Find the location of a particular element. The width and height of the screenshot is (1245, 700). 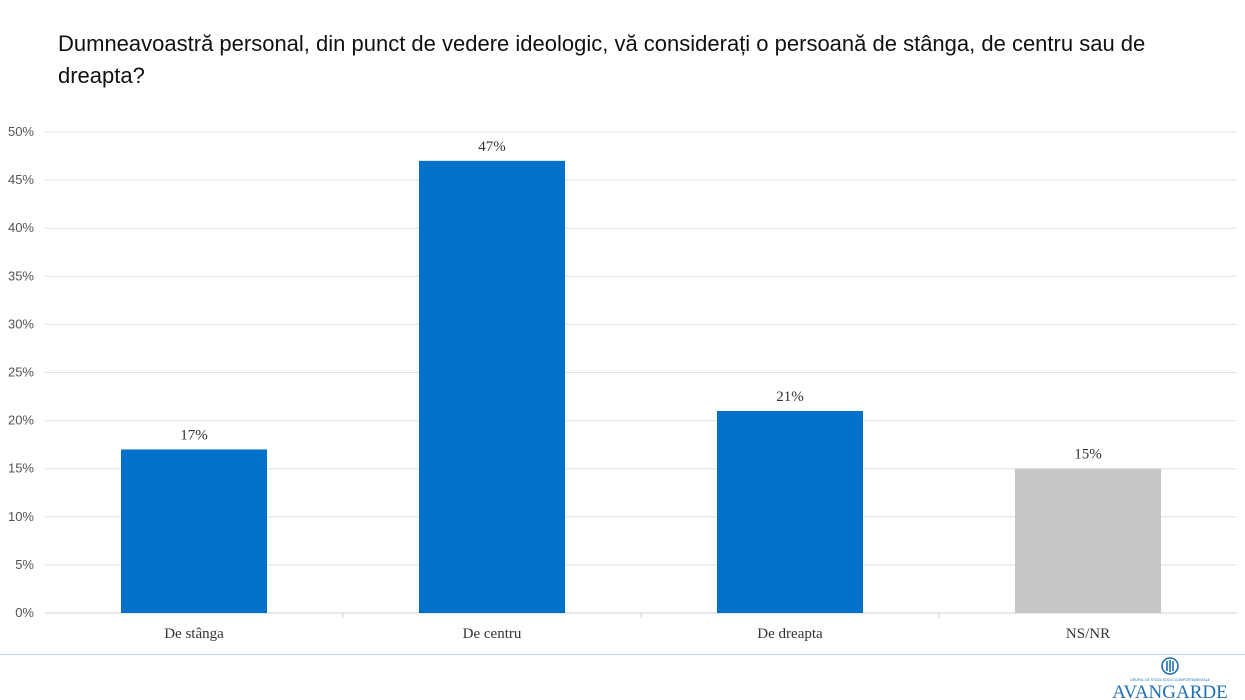

y-tick-label: 10% is located at coordinates (21, 516).